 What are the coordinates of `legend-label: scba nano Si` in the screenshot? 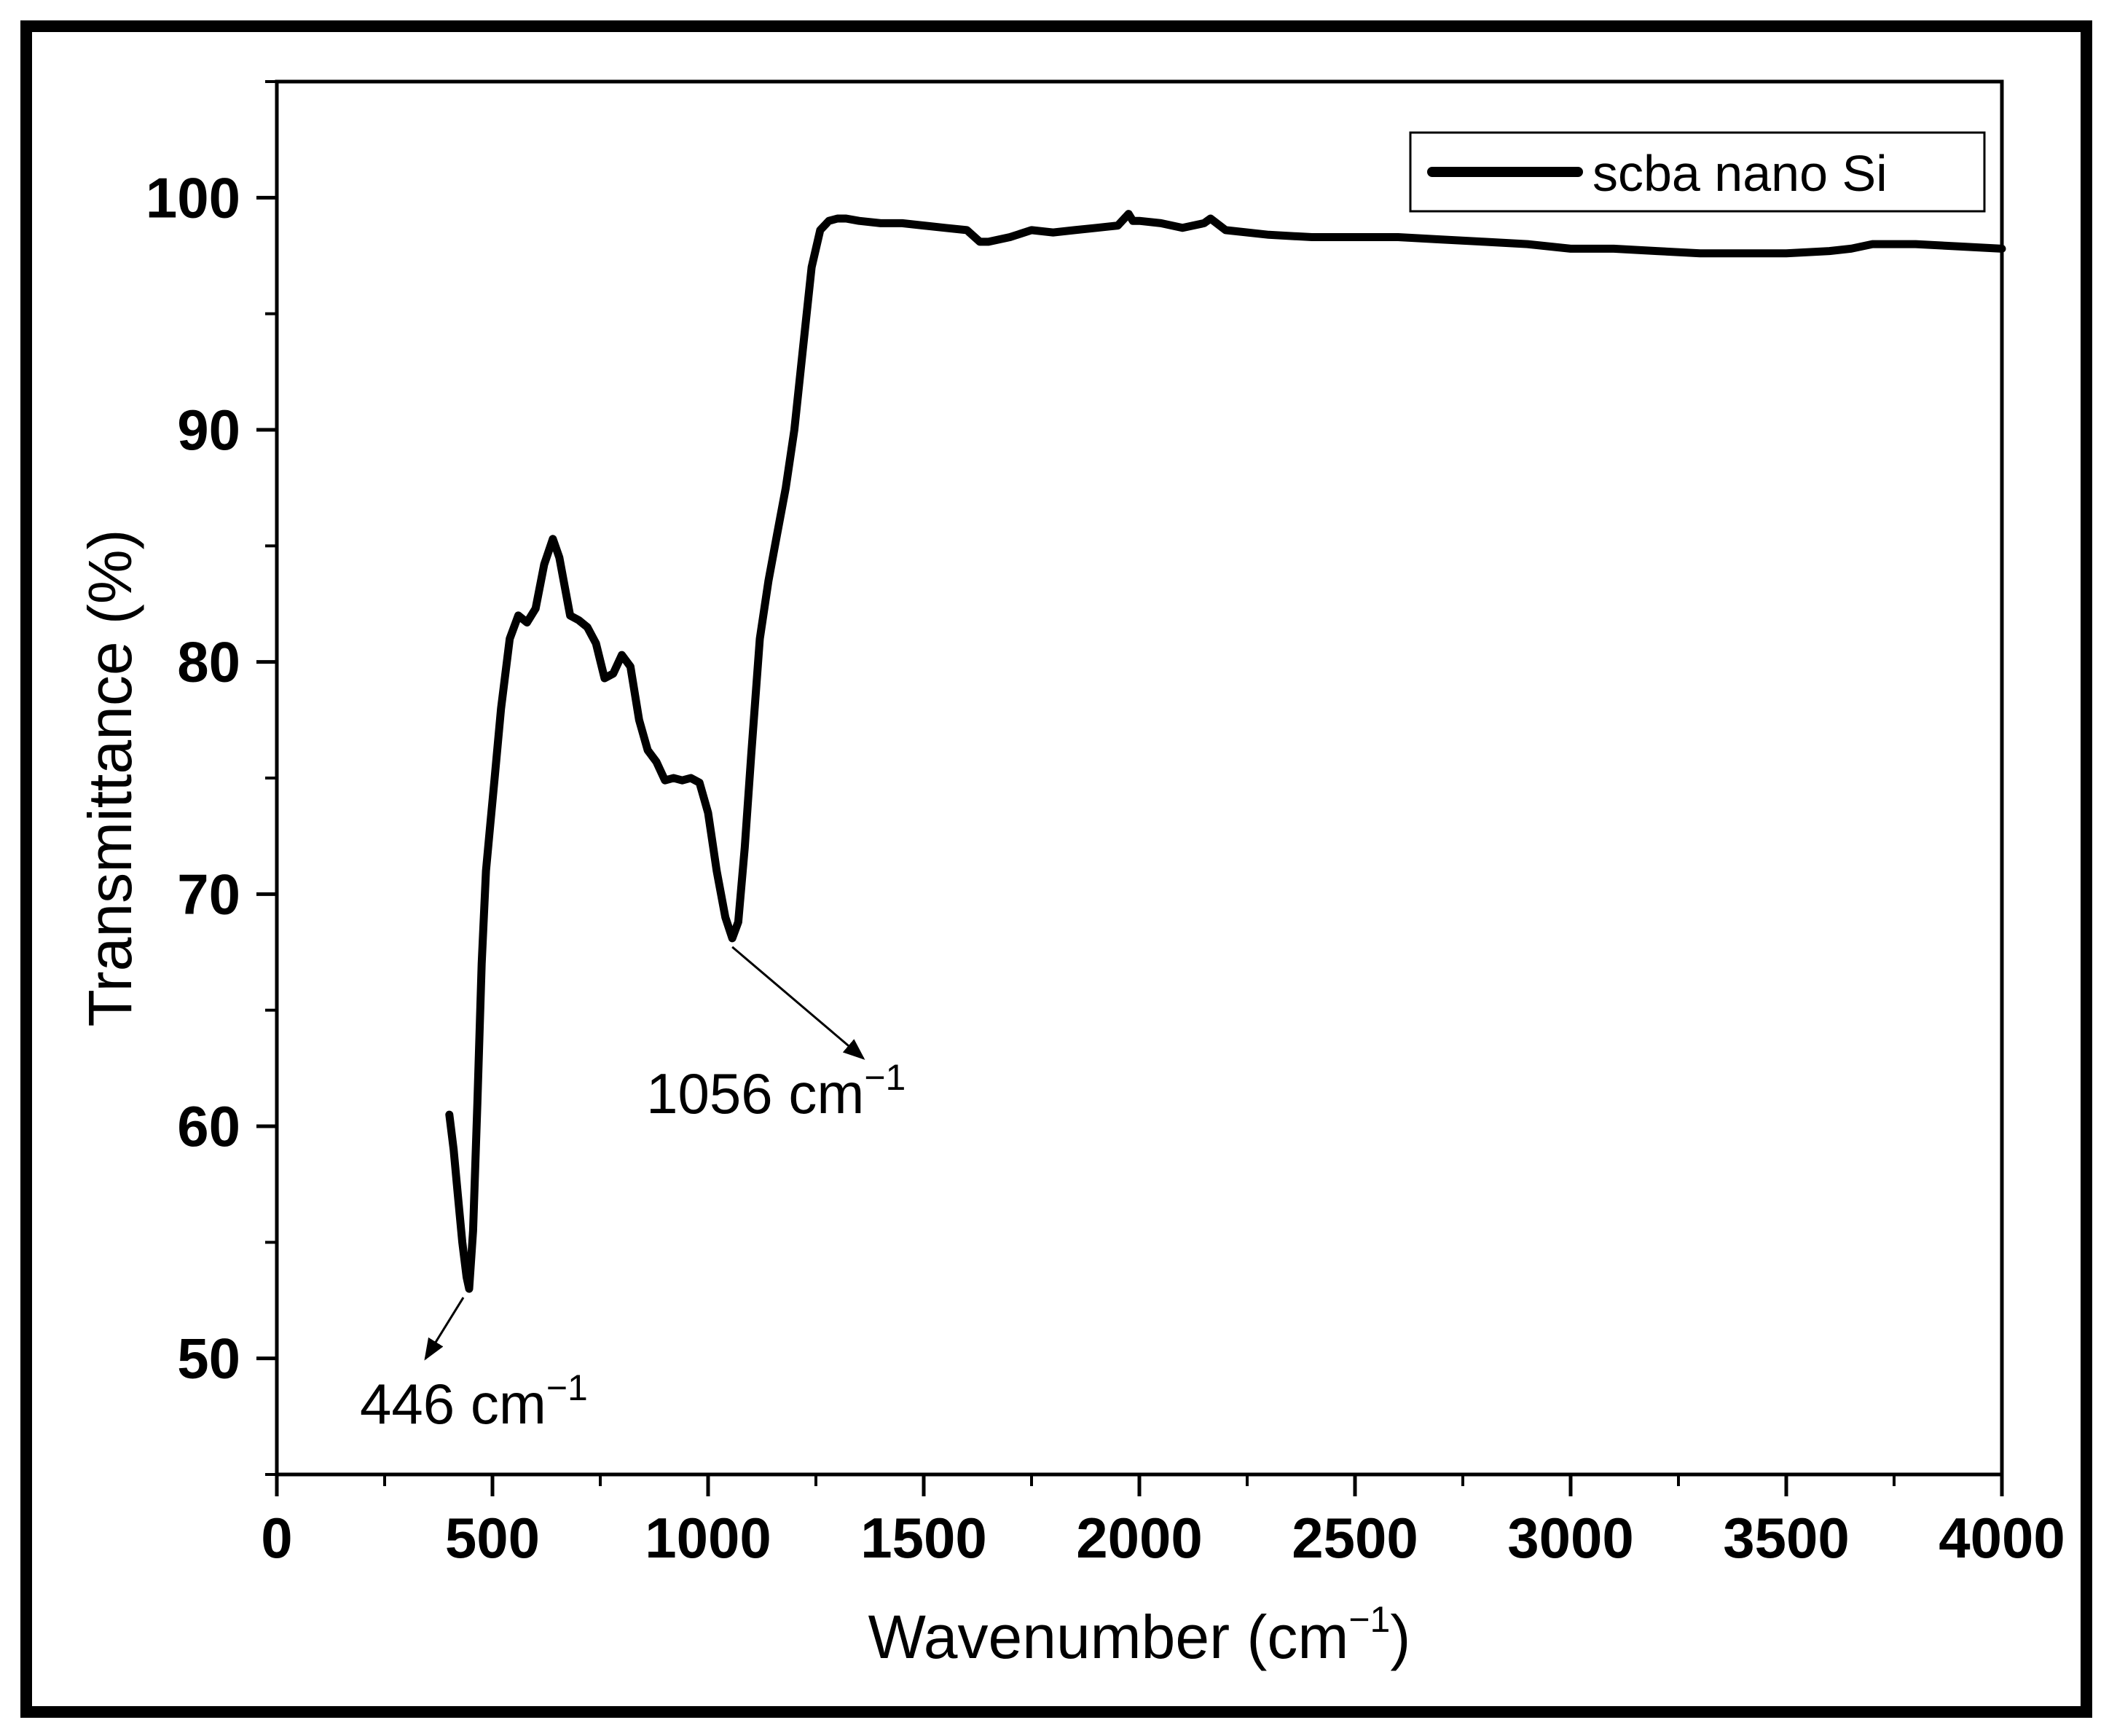 It's located at (1740, 173).